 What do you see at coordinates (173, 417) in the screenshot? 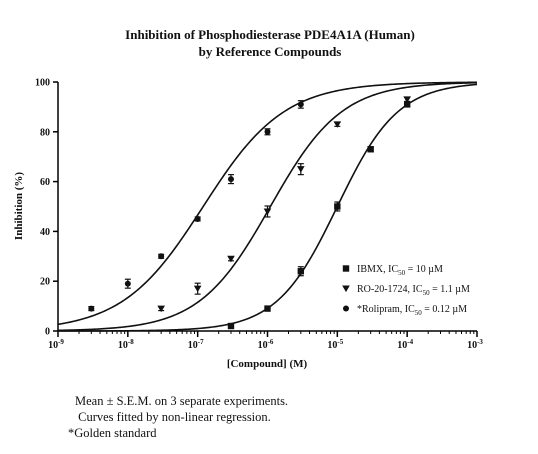
I see `footnote-2: Curves fitted by non-linear regression.` at bounding box center [173, 417].